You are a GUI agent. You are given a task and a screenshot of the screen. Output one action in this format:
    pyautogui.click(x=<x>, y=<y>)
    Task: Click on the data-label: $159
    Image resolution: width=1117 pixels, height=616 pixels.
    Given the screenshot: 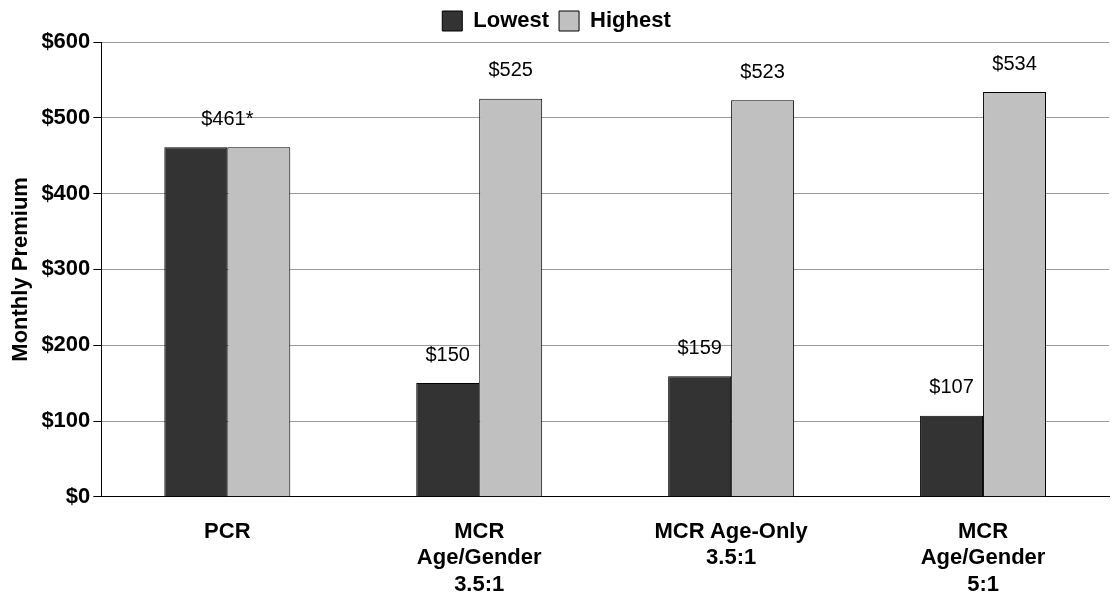 What is the action you would take?
    pyautogui.click(x=699, y=346)
    